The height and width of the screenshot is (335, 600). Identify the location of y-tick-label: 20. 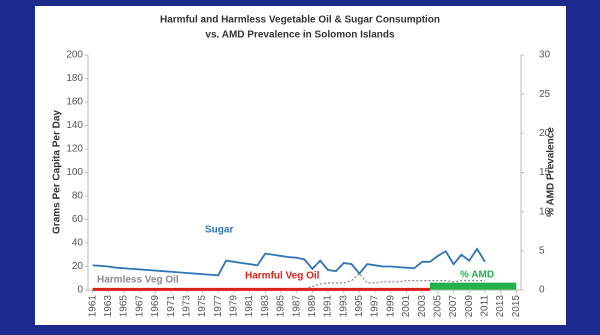
(78, 266).